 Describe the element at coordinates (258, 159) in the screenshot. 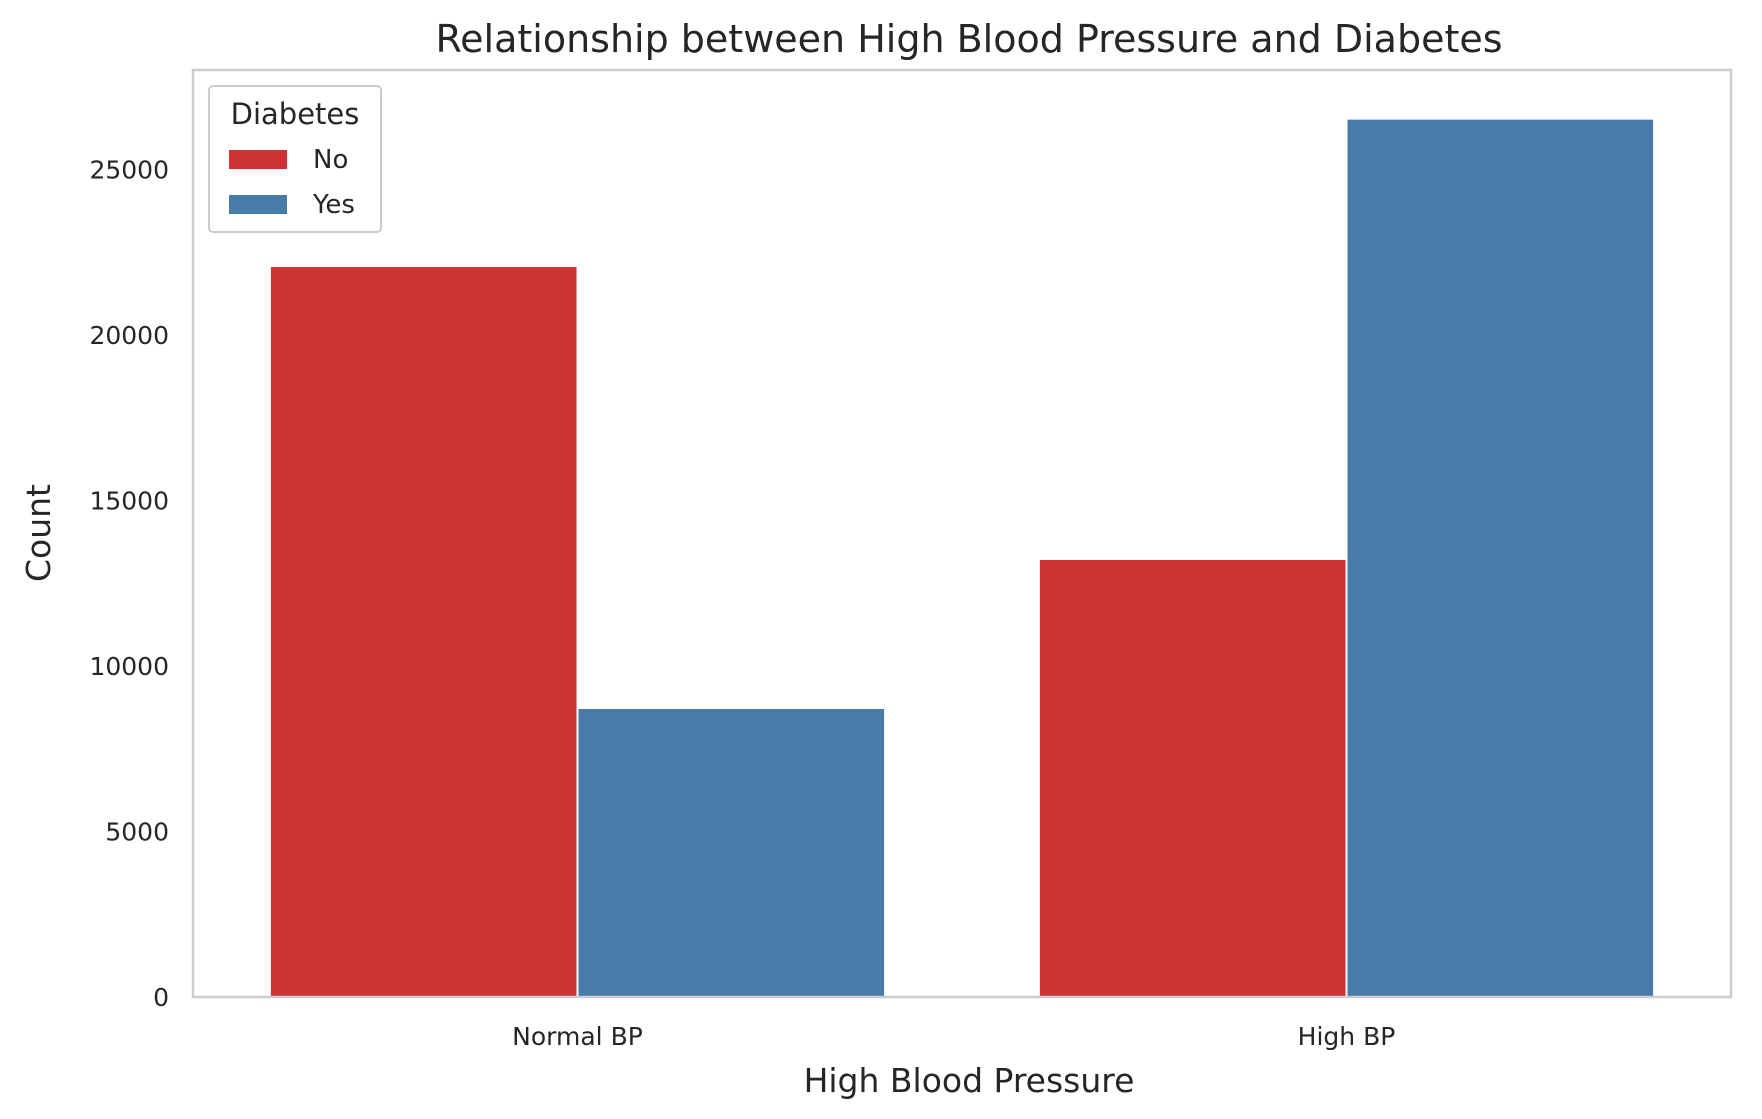

I see `legend-swatch-no` at that location.